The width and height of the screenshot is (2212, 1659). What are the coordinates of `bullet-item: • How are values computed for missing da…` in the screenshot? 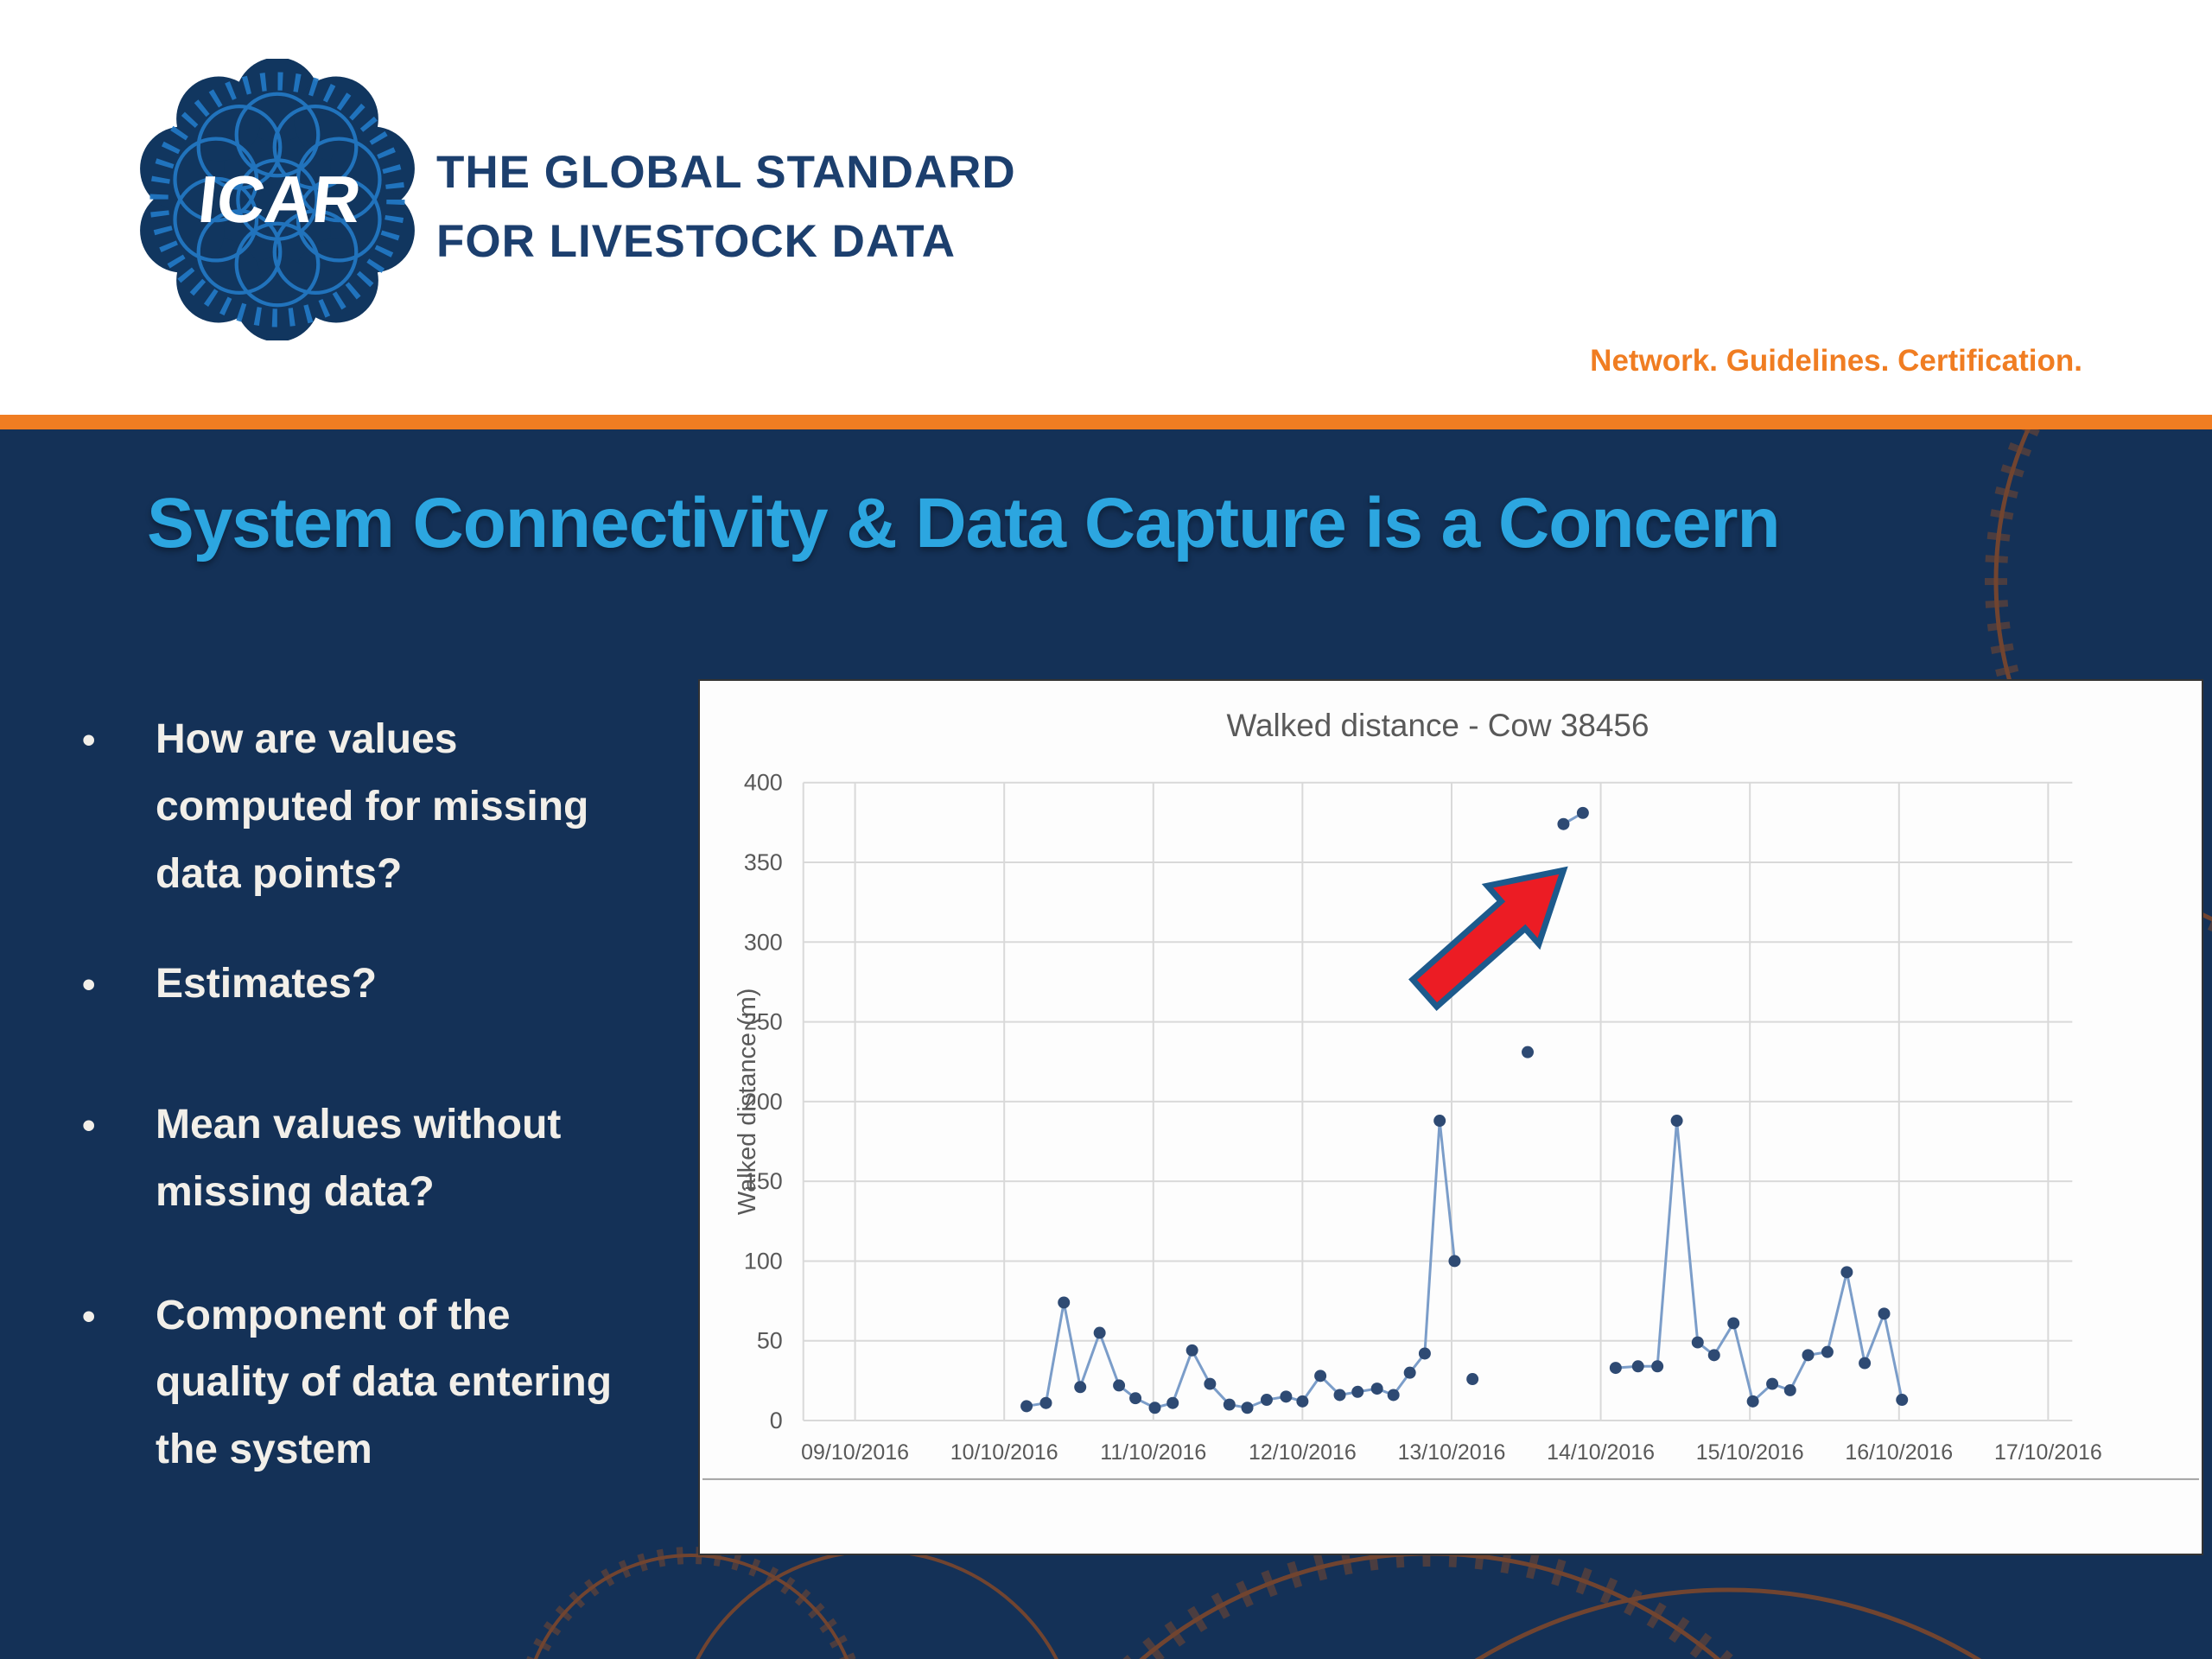 It's located at (380, 806).